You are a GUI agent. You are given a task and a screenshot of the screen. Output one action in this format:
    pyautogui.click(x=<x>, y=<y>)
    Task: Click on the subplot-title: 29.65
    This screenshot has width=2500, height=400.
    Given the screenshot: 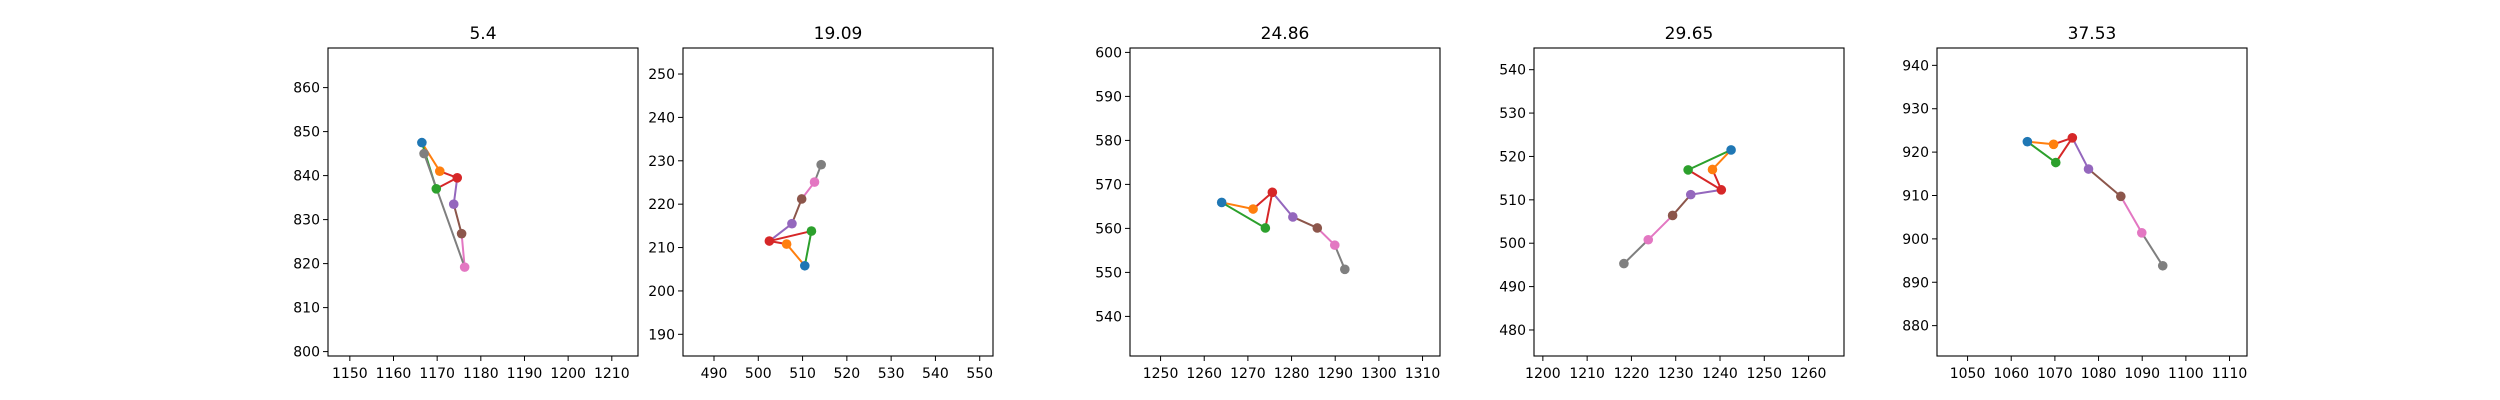 What is the action you would take?
    pyautogui.click(x=1689, y=34)
    